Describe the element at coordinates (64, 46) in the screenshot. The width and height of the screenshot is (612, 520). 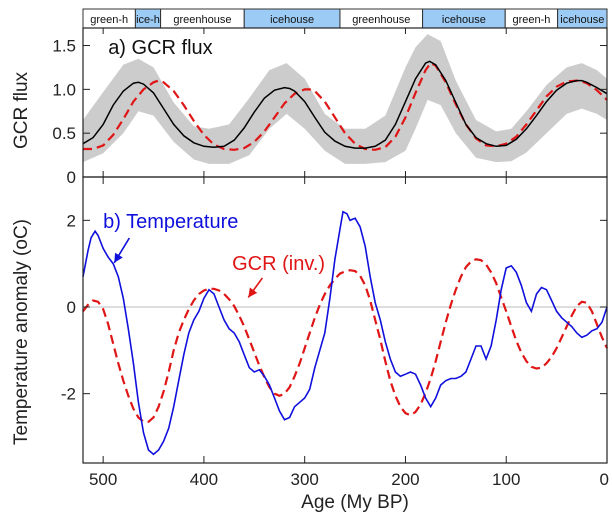
I see `panel-a-ytick-label-3: 1.5` at that location.